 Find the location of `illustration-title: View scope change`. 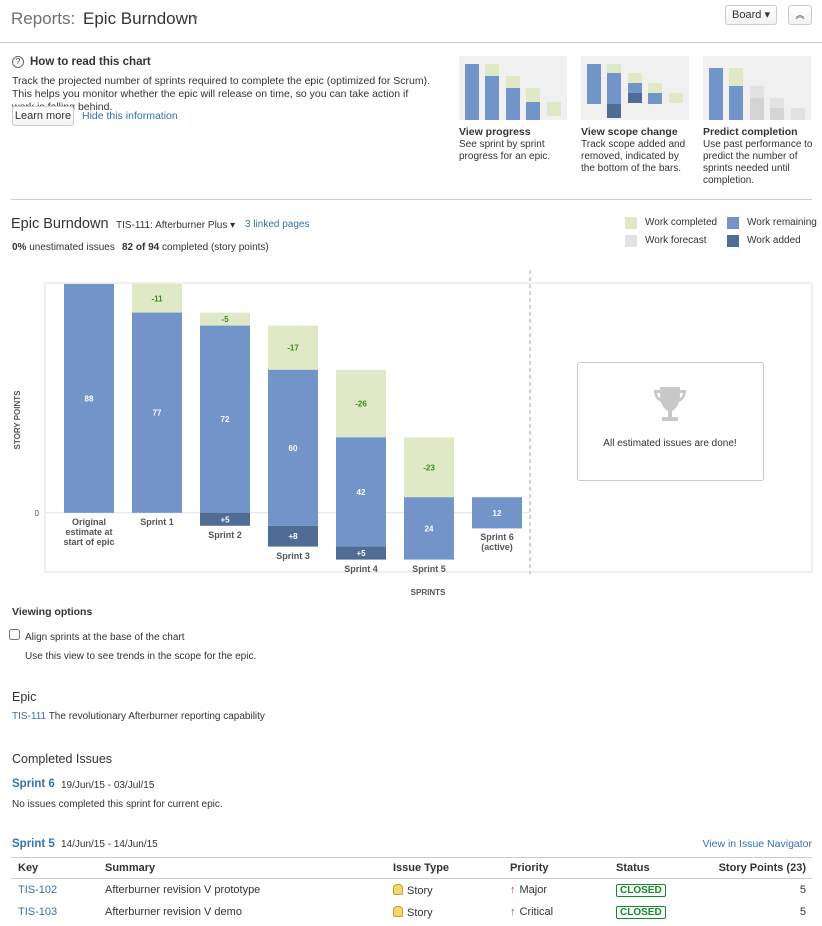

illustration-title: View scope change is located at coordinates (629, 132).